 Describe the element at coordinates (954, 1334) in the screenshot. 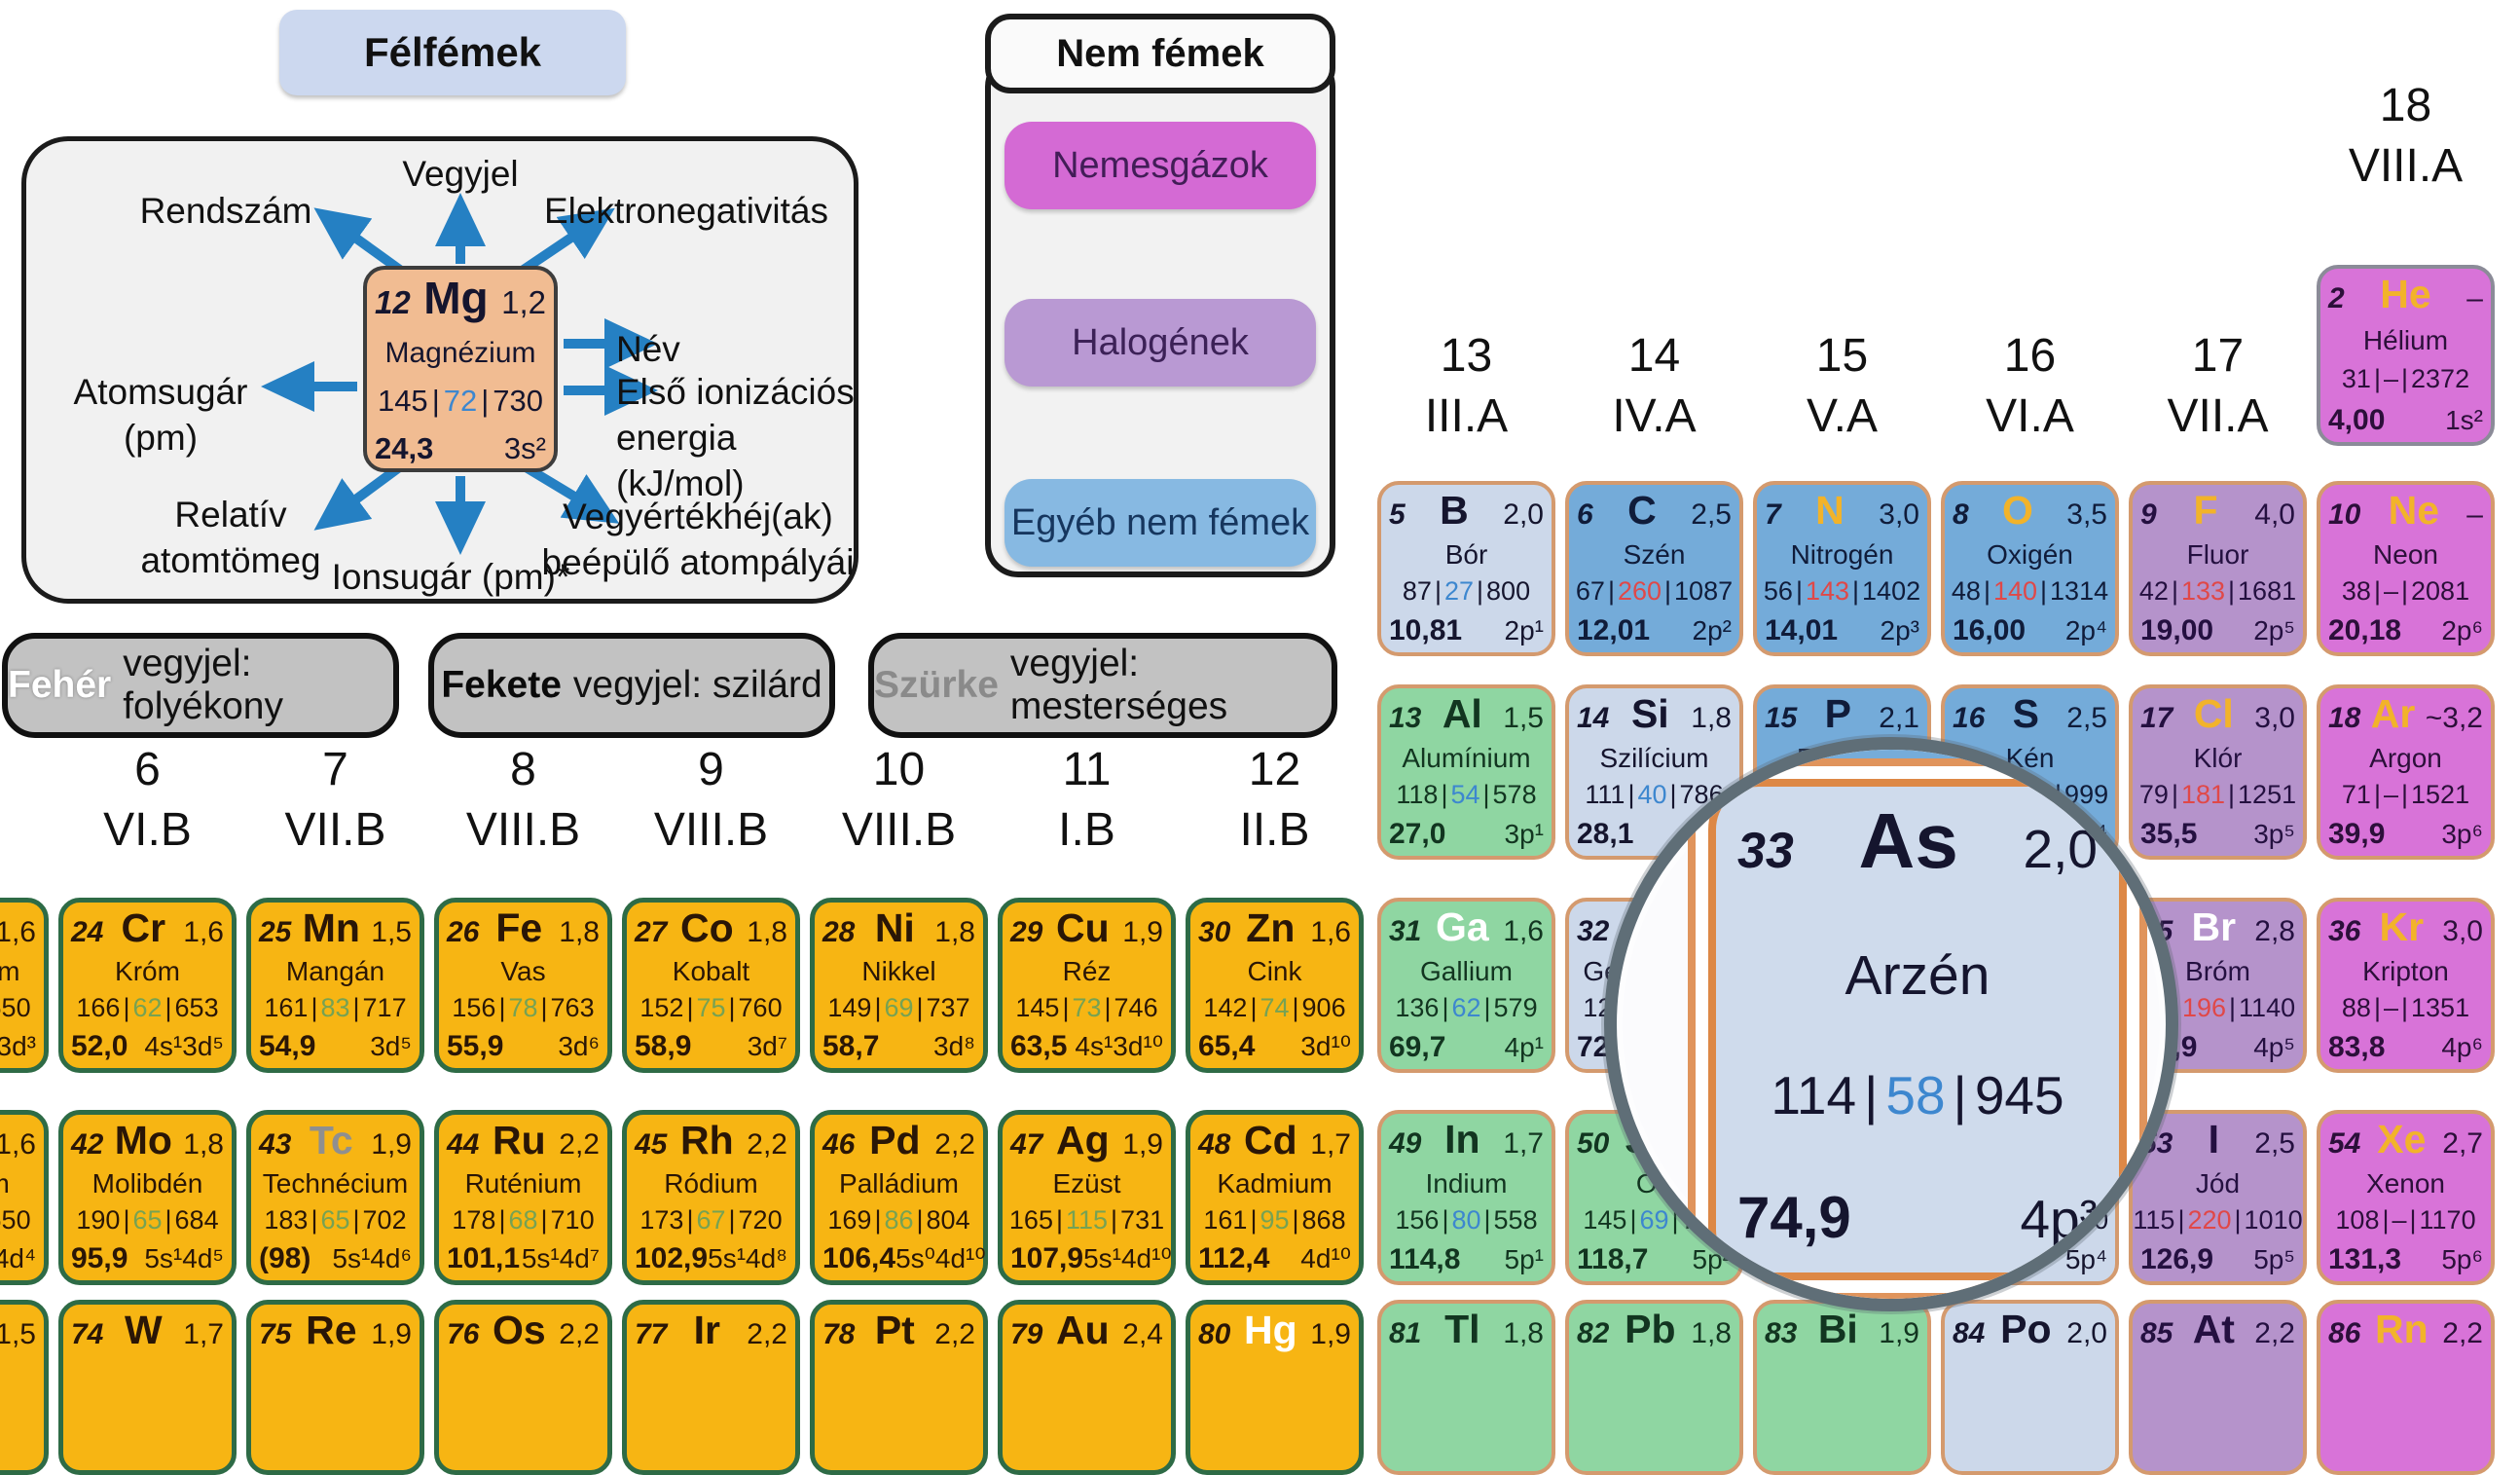

I see `electronegativity: 2,2` at that location.